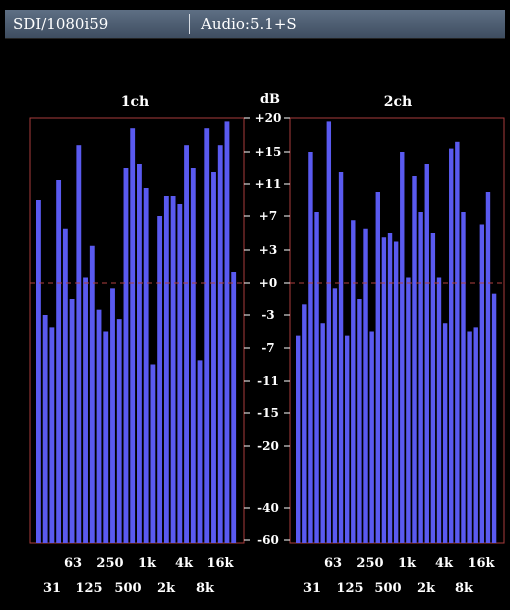 This screenshot has height=610, width=510. Describe the element at coordinates (135, 102) in the screenshot. I see `channel-title: 1ch` at that location.